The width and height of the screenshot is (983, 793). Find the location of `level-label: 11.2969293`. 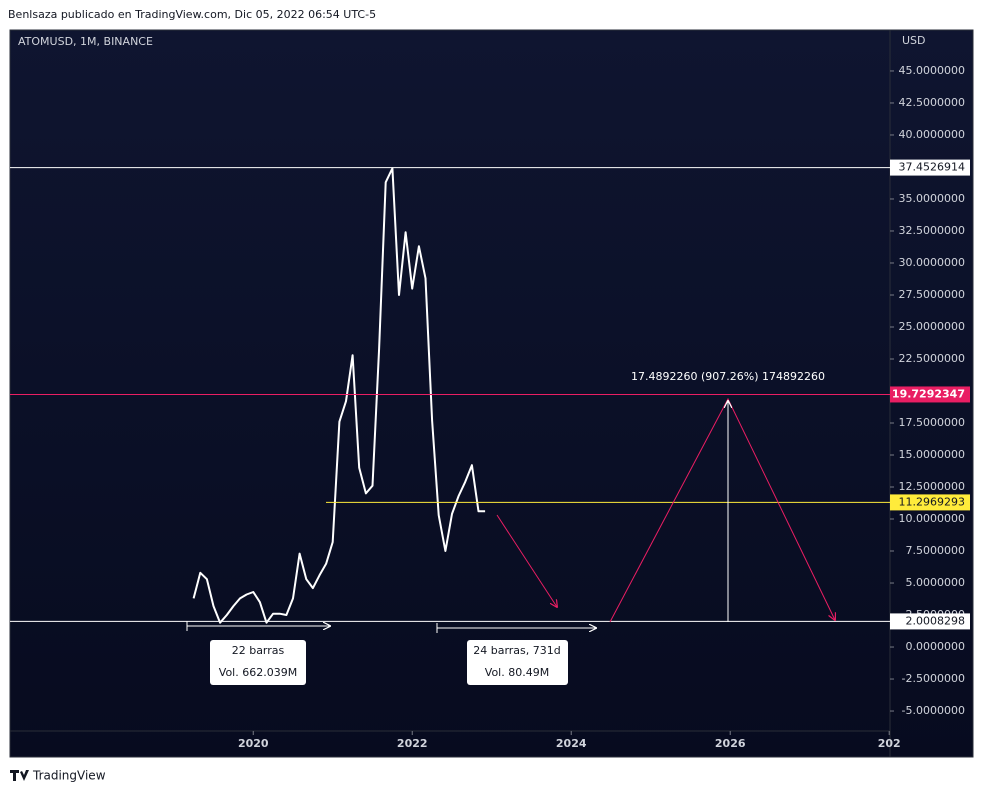

level-label: 11.2969293 is located at coordinates (932, 501).